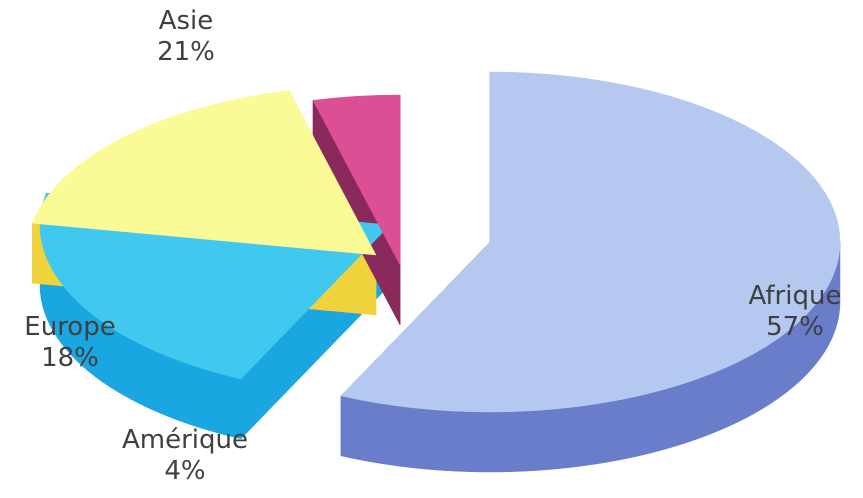  What do you see at coordinates (186, 21) in the screenshot?
I see `label-asie-name: Asie` at bounding box center [186, 21].